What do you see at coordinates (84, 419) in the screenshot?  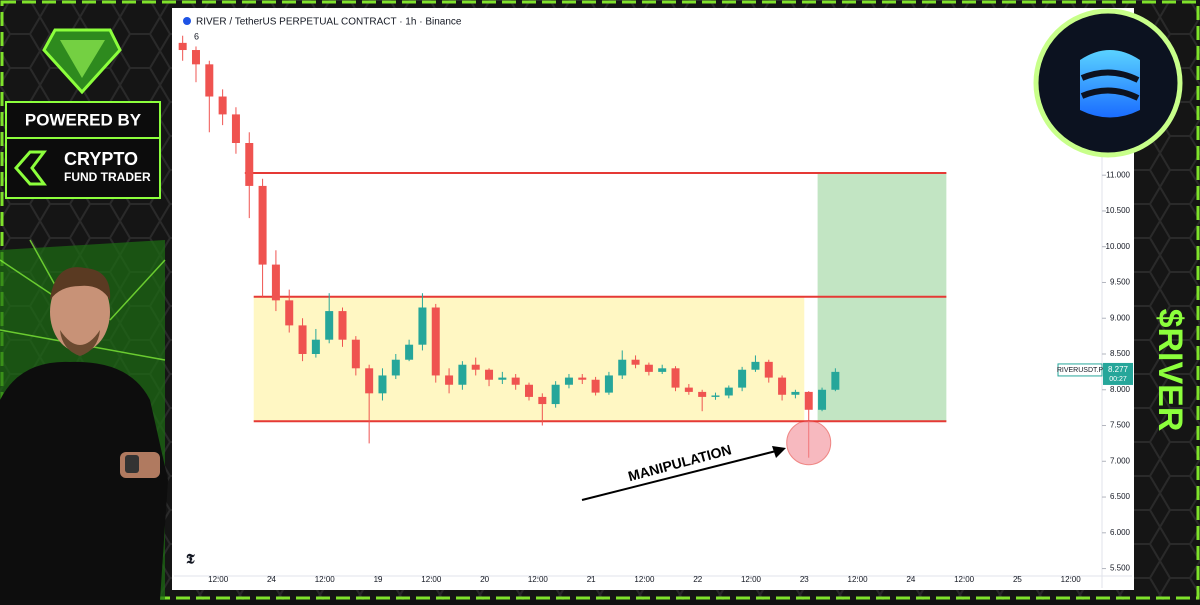 I see `presenter` at bounding box center [84, 419].